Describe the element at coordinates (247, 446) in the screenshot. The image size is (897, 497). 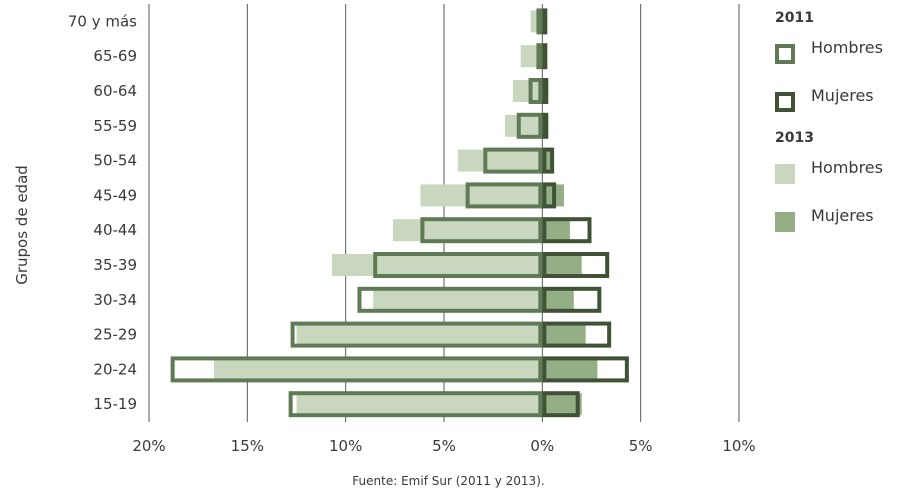
I see `x-tick-label: 15%` at that location.